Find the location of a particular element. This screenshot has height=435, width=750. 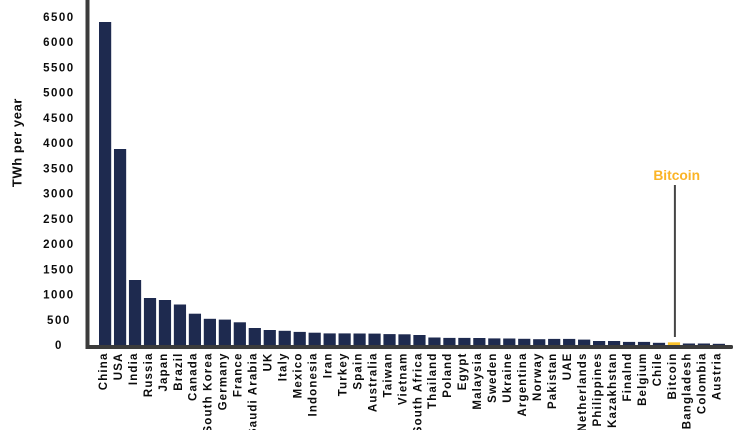

svg-text: Finalnd is located at coordinates (628, 377).